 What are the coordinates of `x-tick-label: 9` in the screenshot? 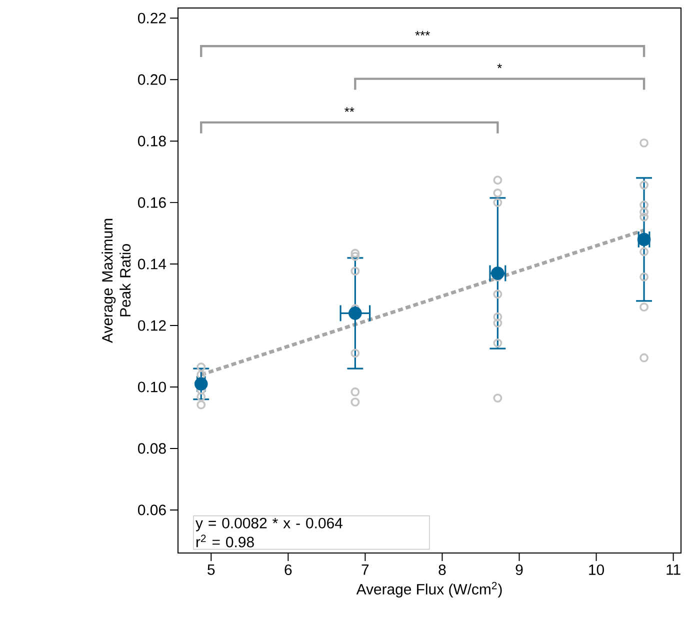 It's located at (519, 570).